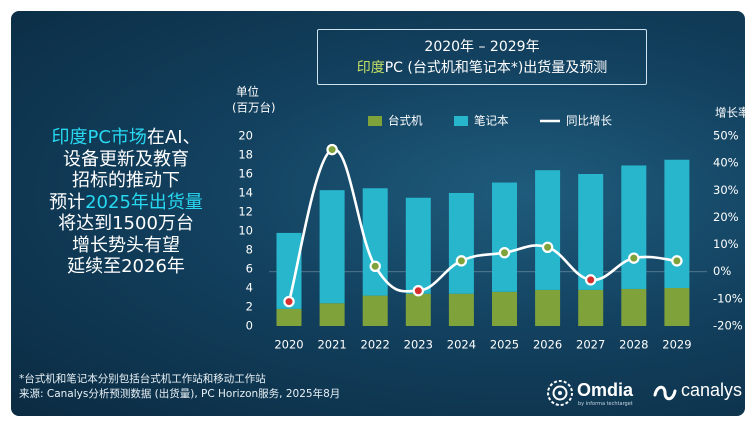 The width and height of the screenshot is (756, 427). Describe the element at coordinates (99, 137) in the screenshot. I see `headline-highlight: 印度PC市场` at that location.